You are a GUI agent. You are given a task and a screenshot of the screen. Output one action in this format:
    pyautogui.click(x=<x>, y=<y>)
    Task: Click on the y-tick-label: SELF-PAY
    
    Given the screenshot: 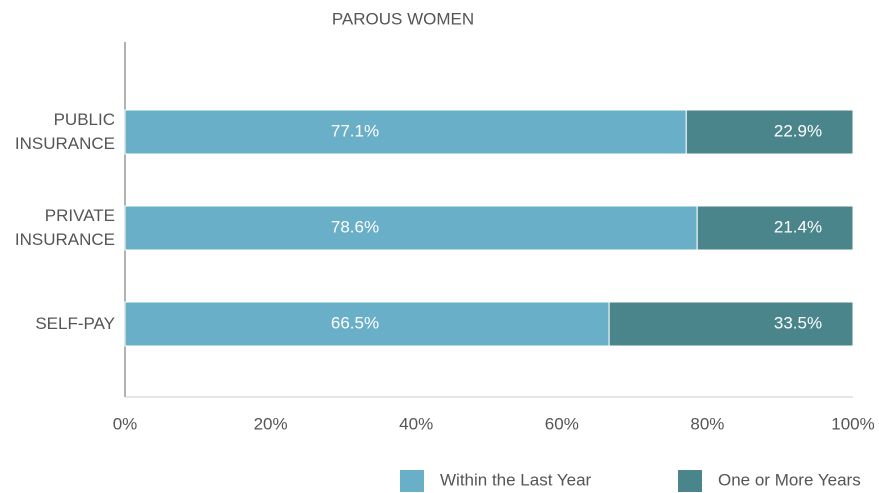 What is the action you would take?
    pyautogui.click(x=75, y=323)
    